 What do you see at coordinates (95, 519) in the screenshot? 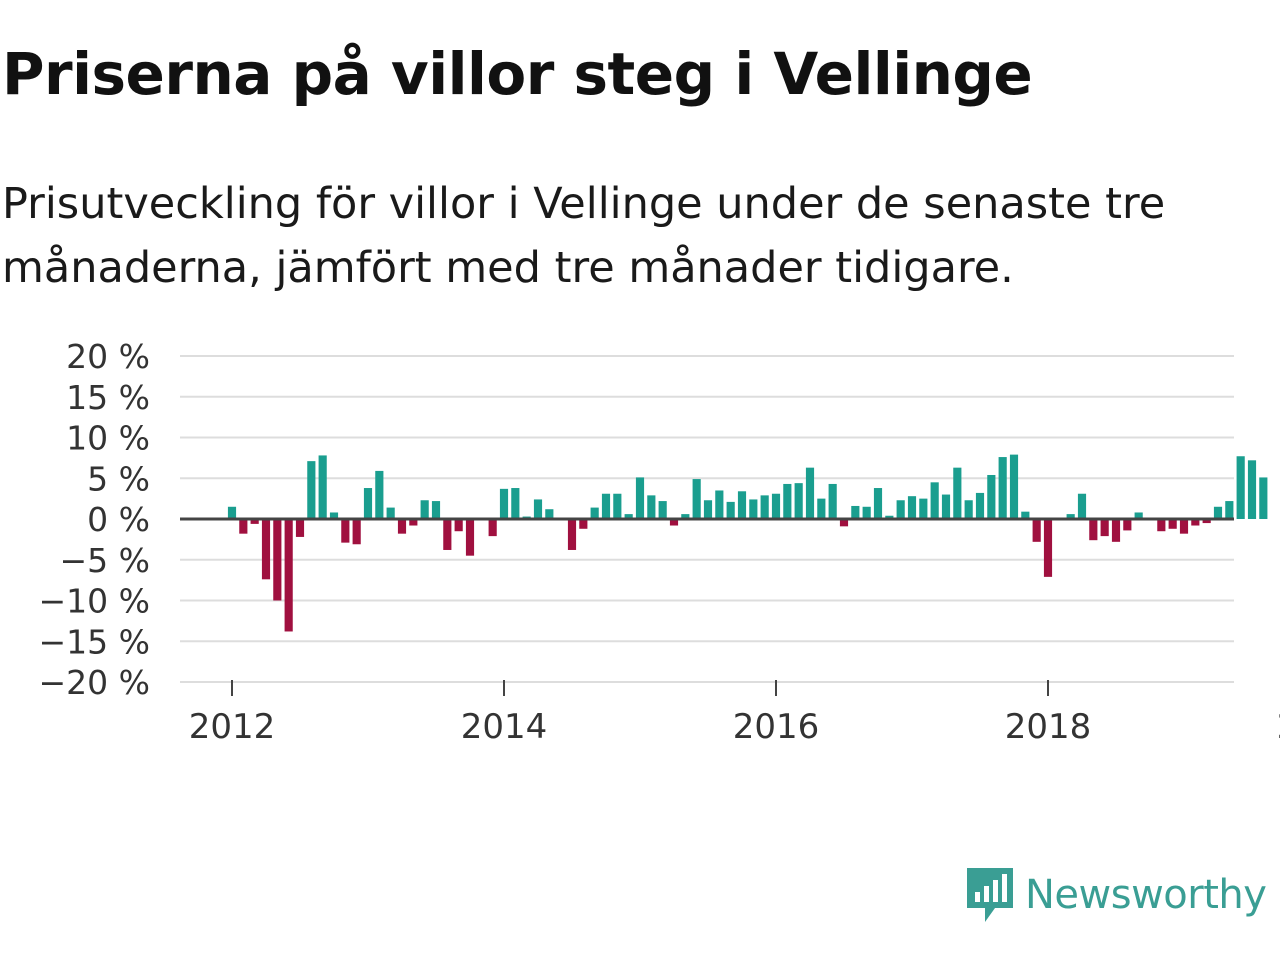
I see `y-axis: 20 %15 %10 %5 %0 %−5 %−10 %−15 %−20 %` at bounding box center [95, 519].